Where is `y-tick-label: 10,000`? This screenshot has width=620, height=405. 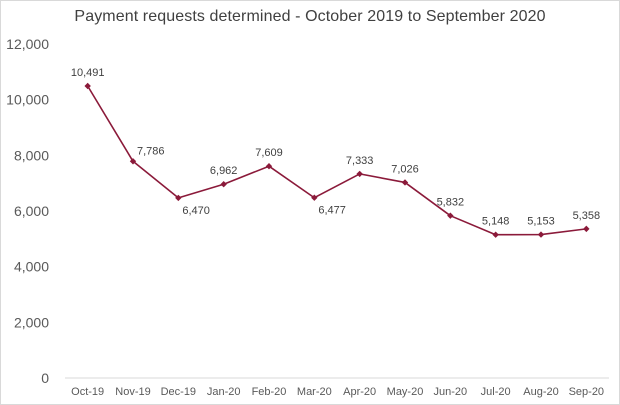 y-tick-label: 10,000 is located at coordinates (27, 100).